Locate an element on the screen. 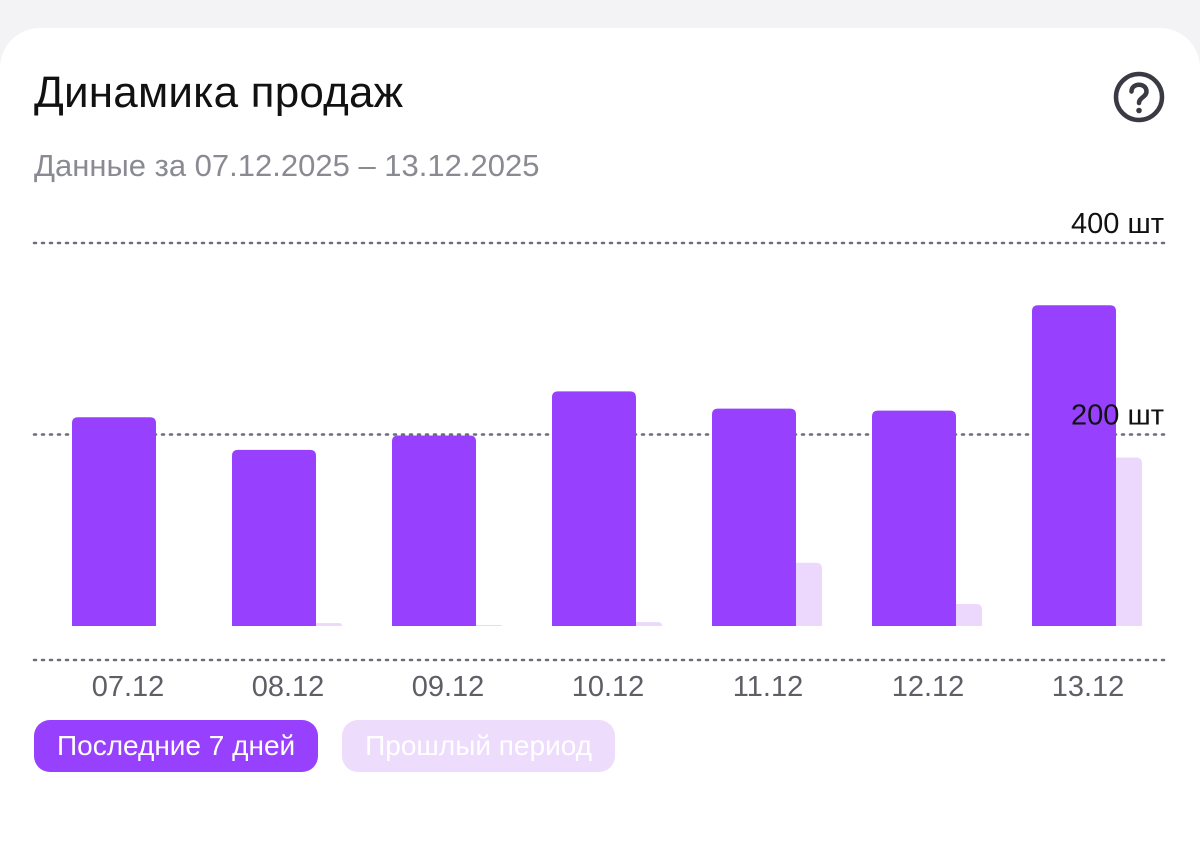 The image size is (1200, 856). chart-legend: Последние 7 дней Прошлый период is located at coordinates (325, 746).